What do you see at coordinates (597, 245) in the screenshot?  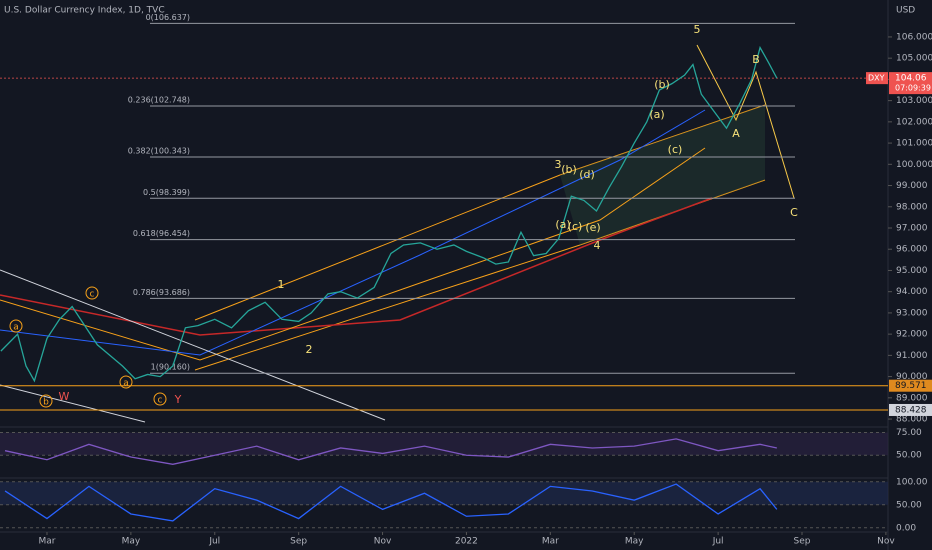 I see `wave-label: 4` at bounding box center [597, 245].